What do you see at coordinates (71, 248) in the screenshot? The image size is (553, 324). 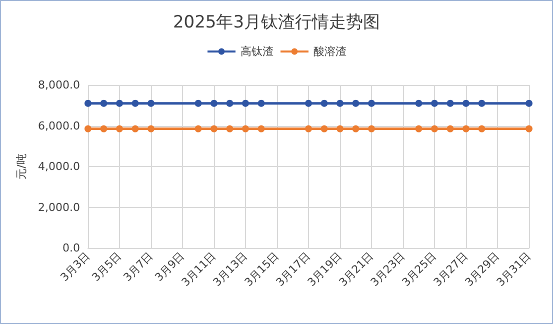 I see `y-tick-label: 0.0` at bounding box center [71, 248].